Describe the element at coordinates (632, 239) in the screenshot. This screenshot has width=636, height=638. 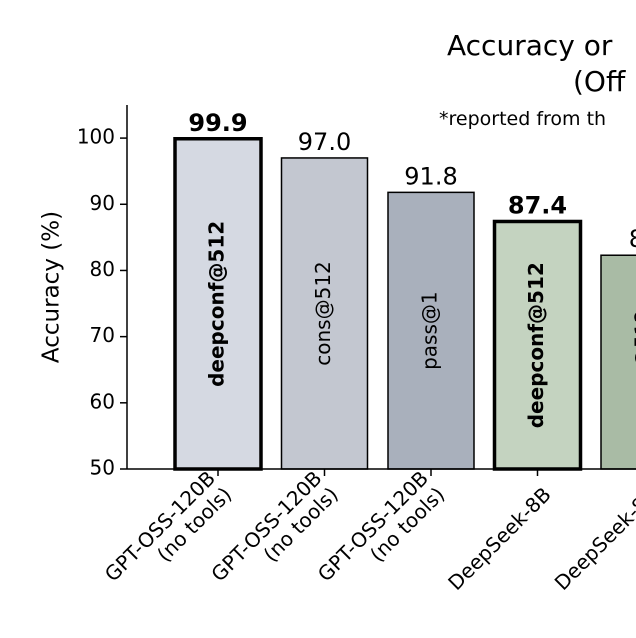
I see `value-label: 82` at that location.